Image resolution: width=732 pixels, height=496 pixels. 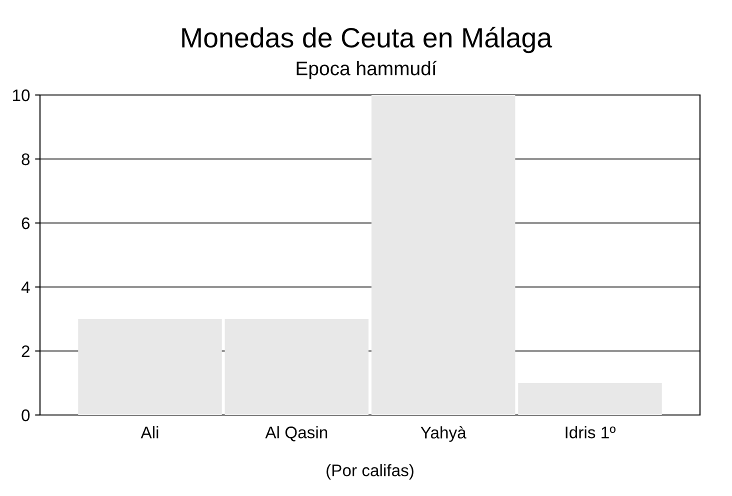 What do you see at coordinates (26, 223) in the screenshot?
I see `y-tick-label: 6` at bounding box center [26, 223].